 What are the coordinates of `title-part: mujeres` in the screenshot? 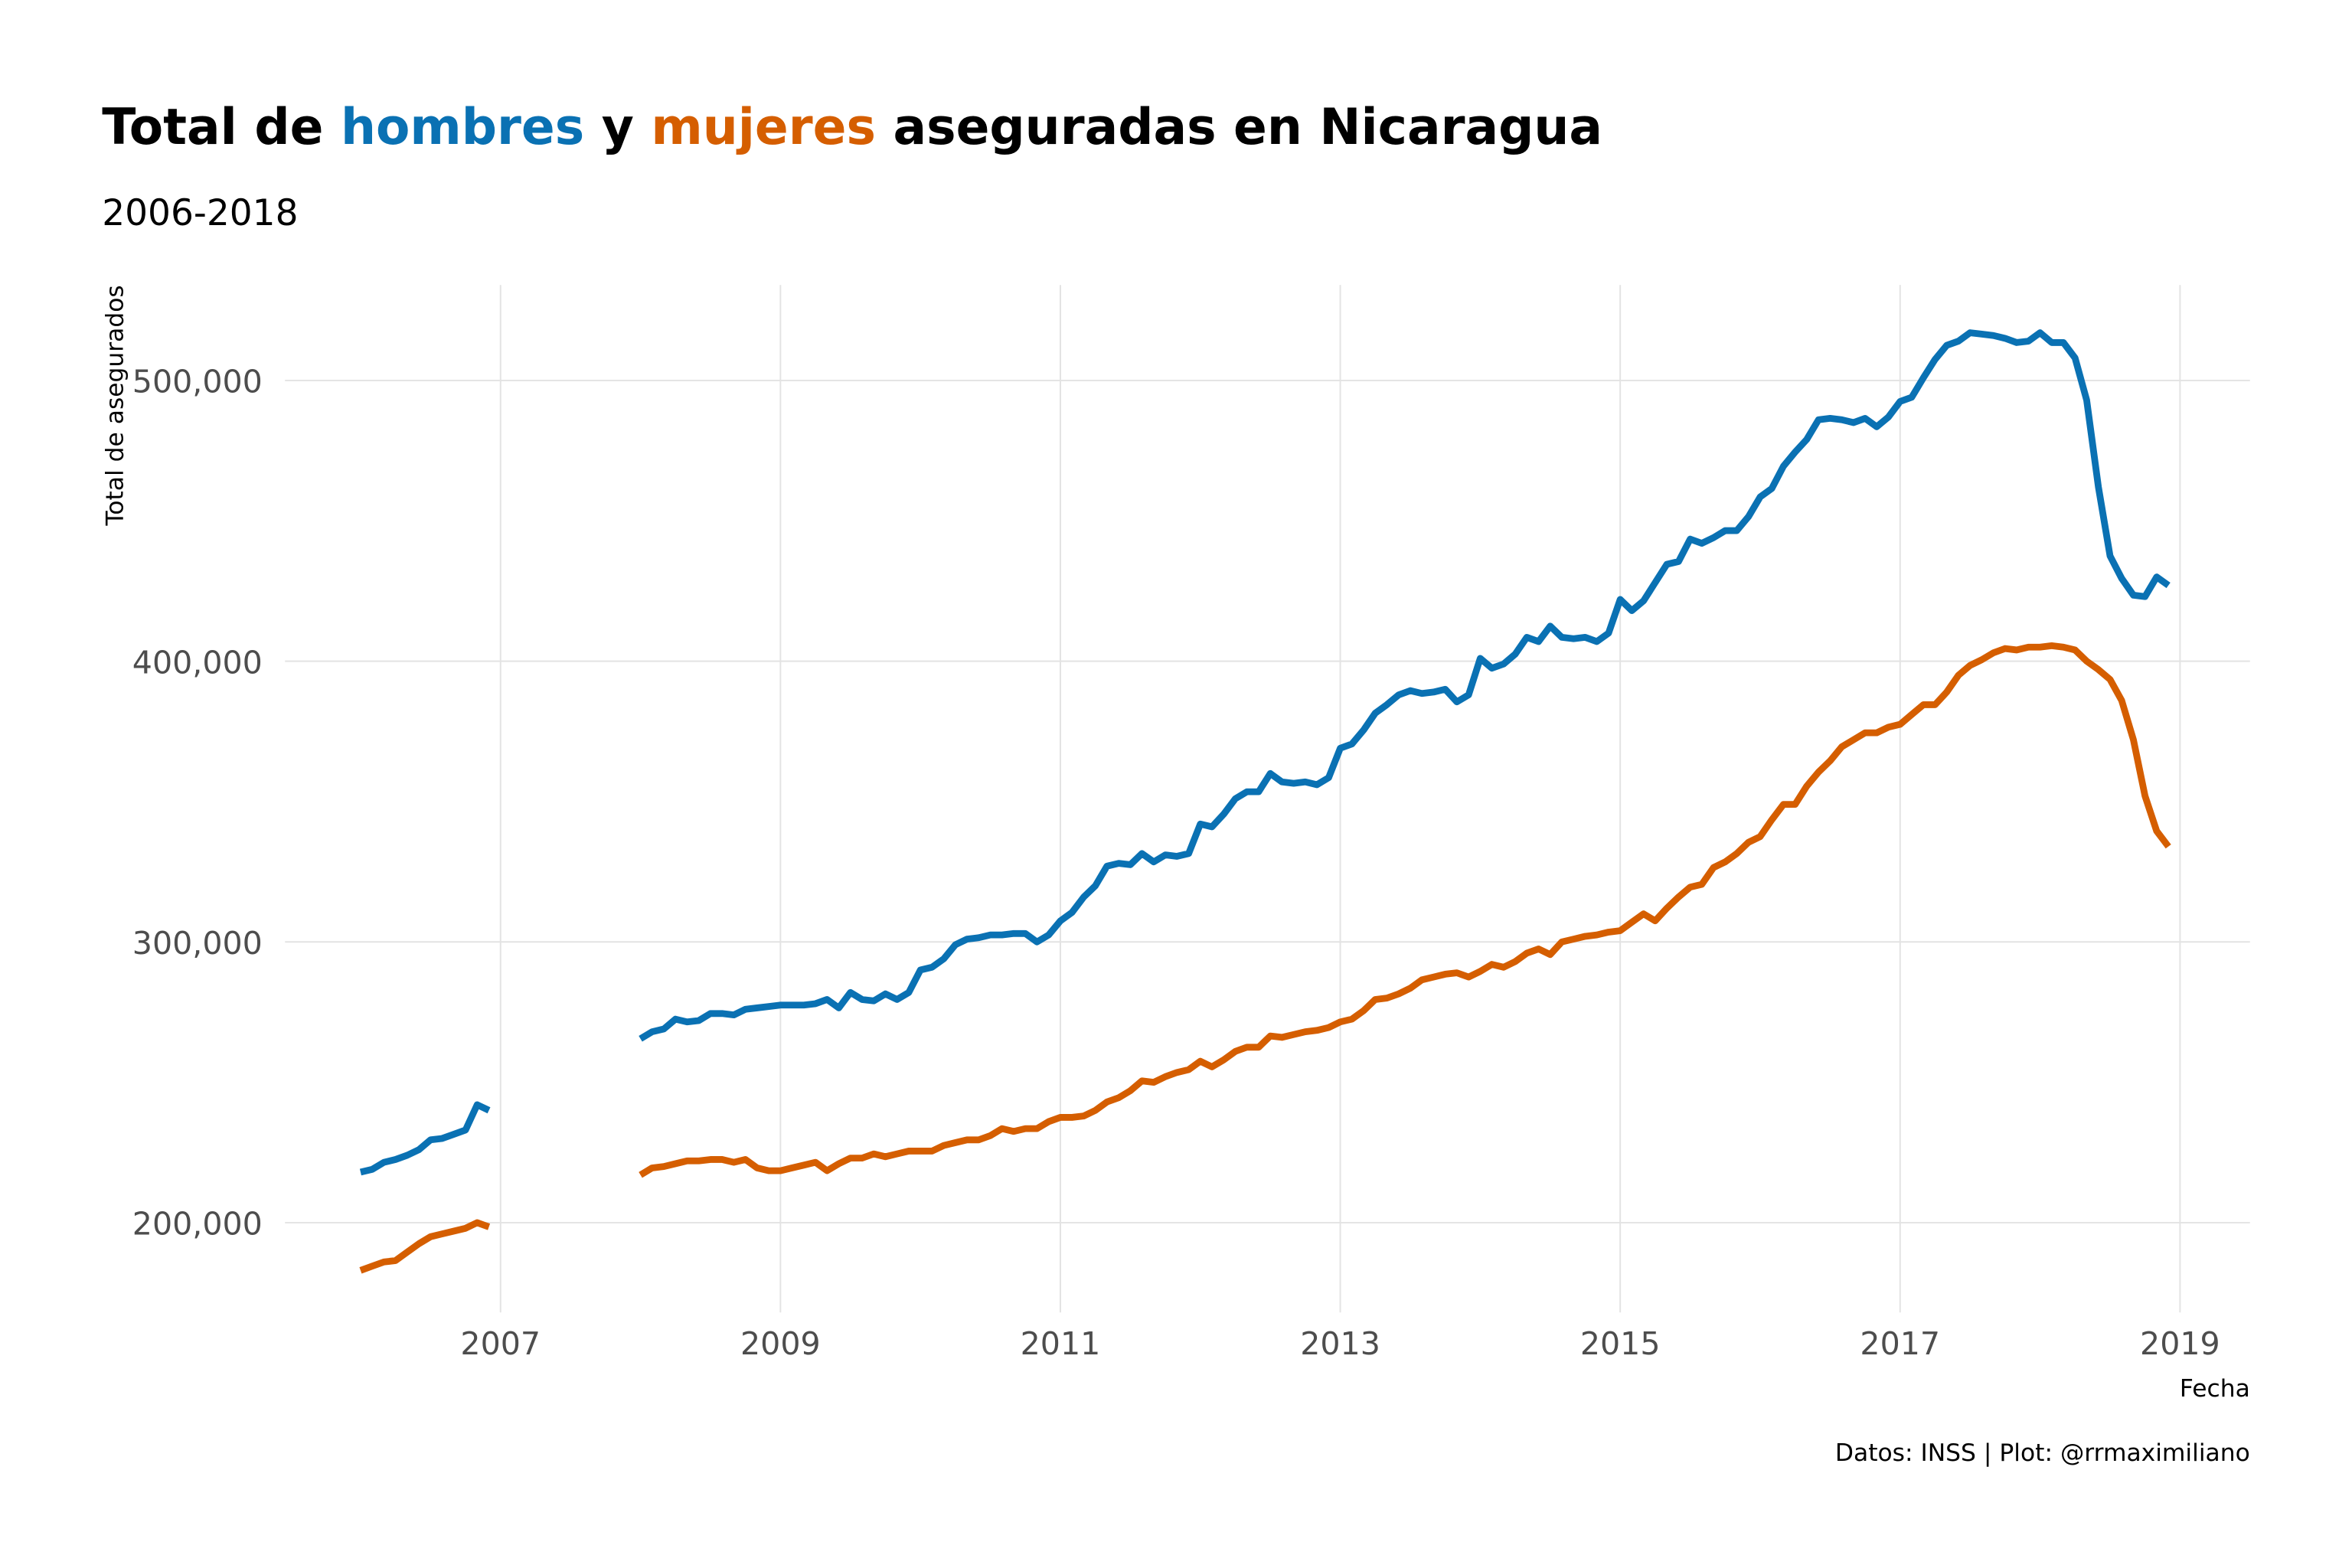 It's located at (763, 127).